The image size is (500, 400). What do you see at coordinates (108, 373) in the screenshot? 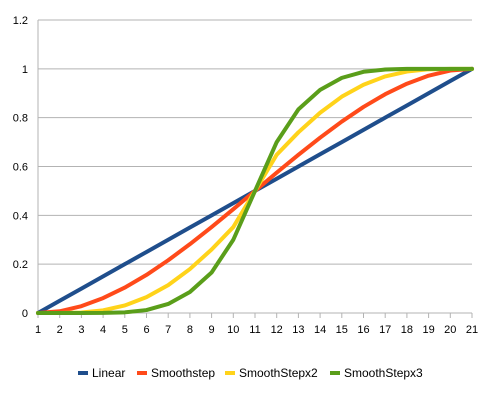
I see `legend-label-linear: Linear` at bounding box center [108, 373].